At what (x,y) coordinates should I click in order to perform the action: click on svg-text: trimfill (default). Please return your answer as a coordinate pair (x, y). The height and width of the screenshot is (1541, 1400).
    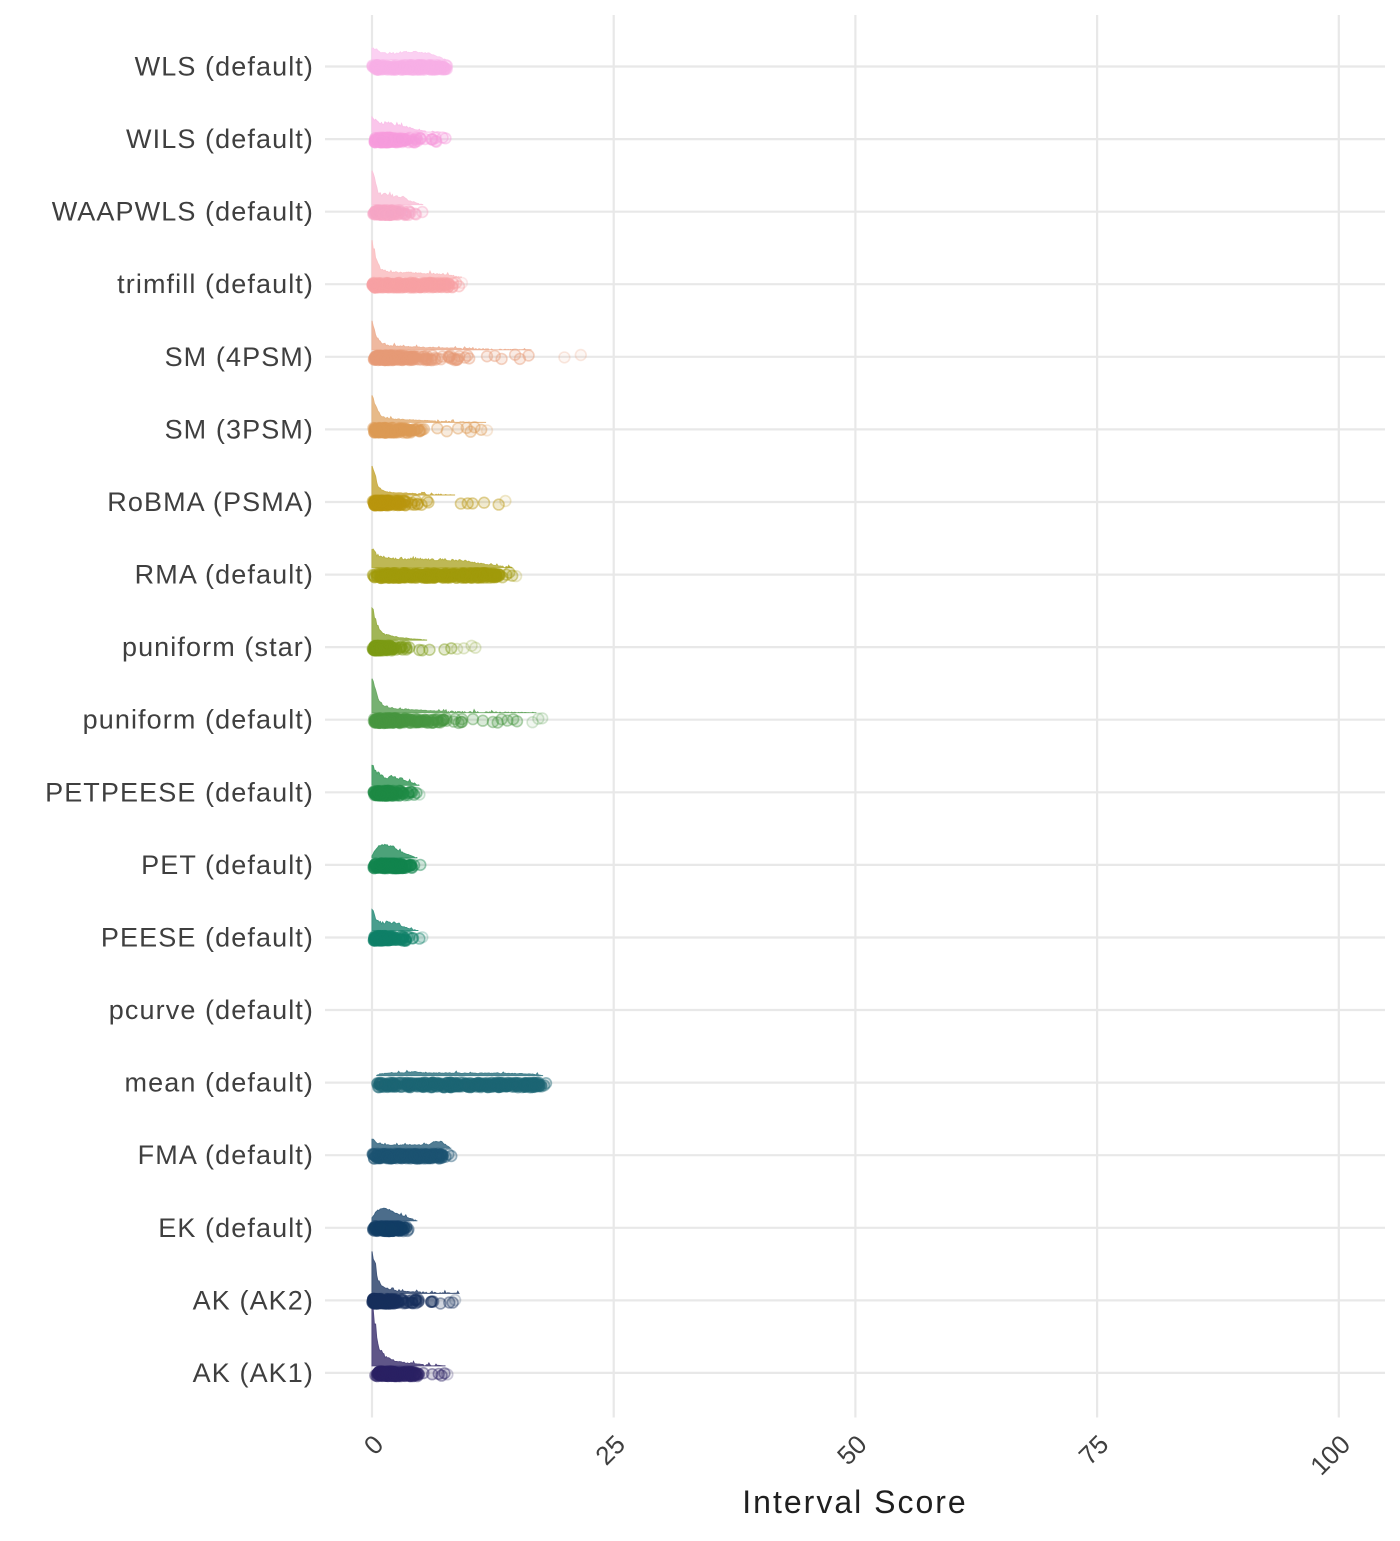
    Looking at the image, I should click on (215, 284).